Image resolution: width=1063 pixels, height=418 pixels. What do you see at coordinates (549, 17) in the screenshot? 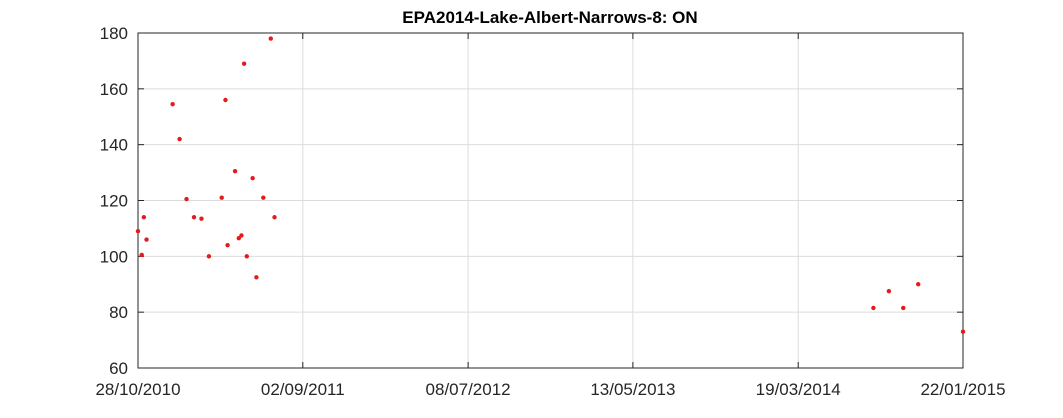
I see `chart-title: EPA2014-Lake-Albert-Narrows-8: ON` at bounding box center [549, 17].